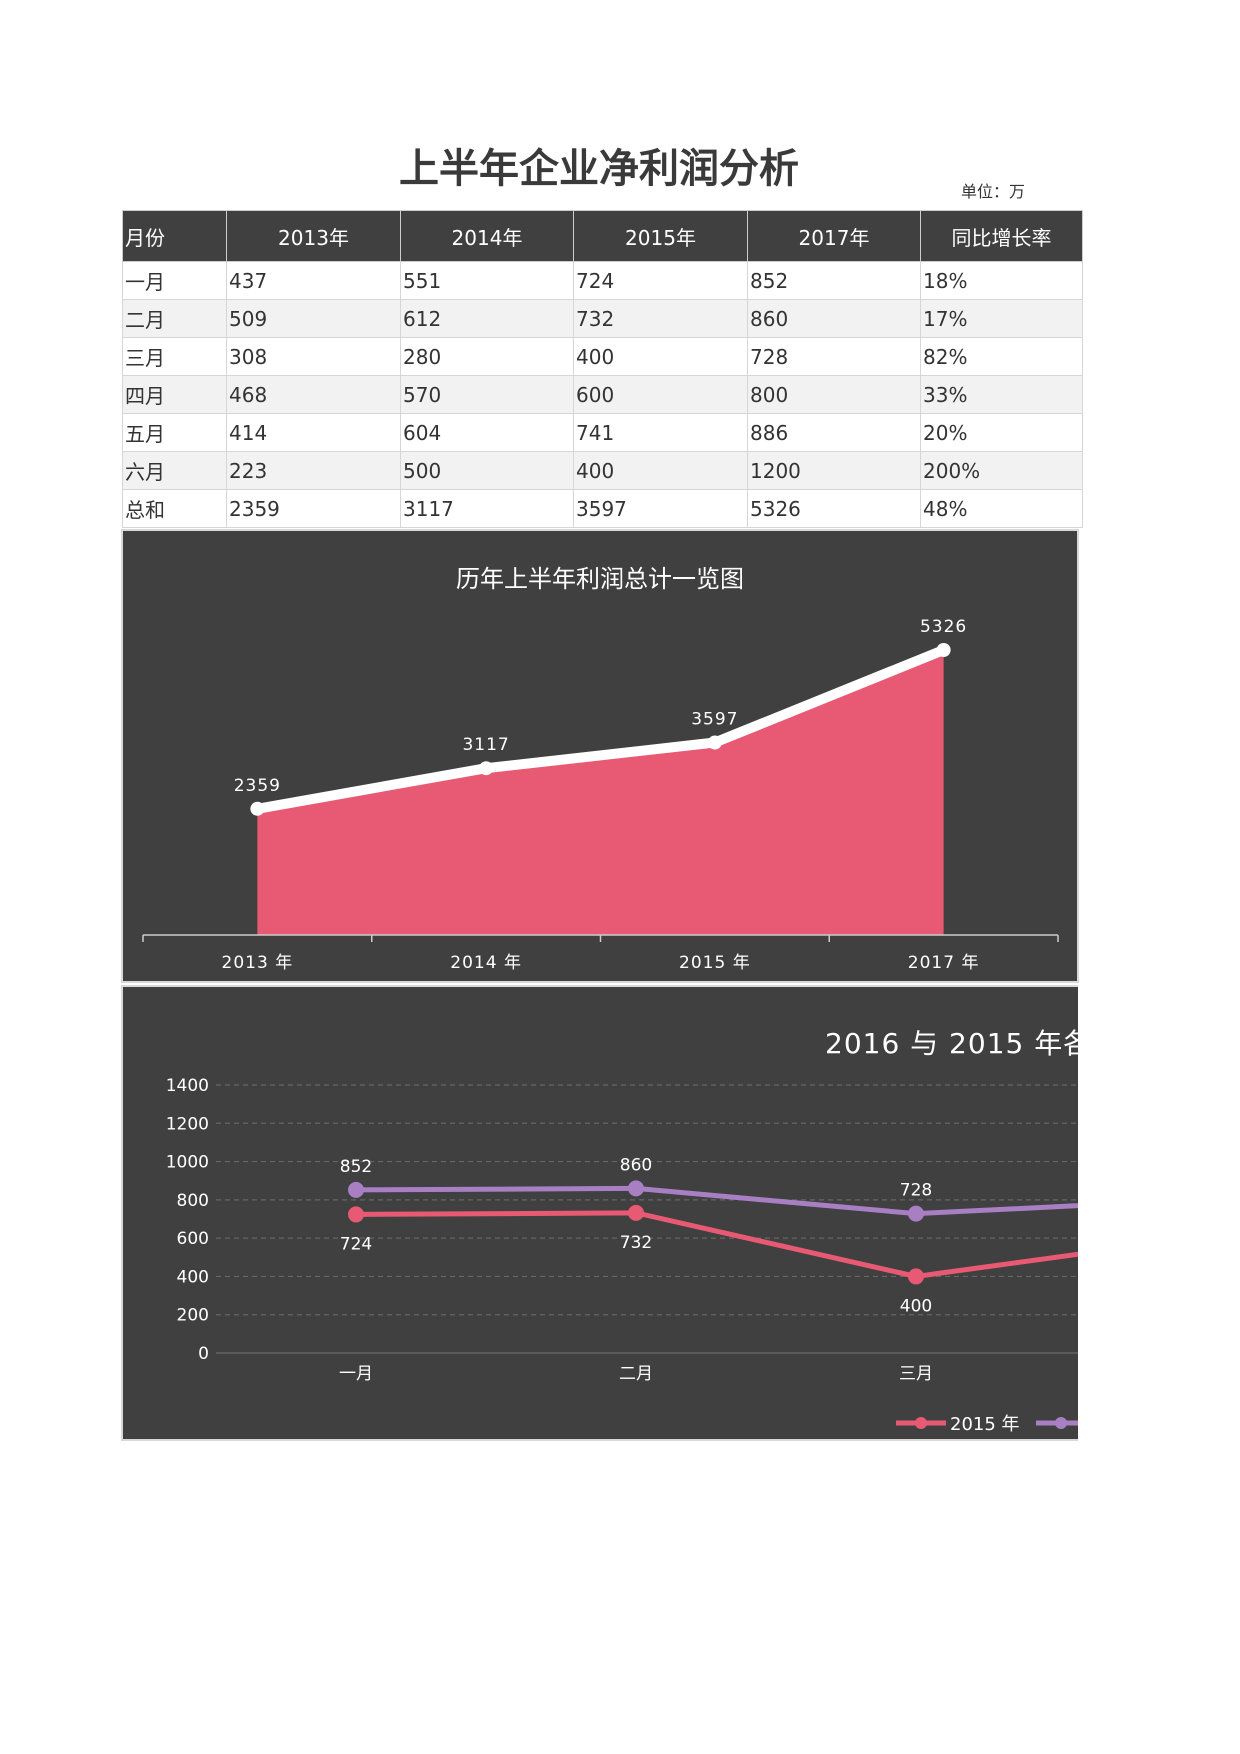 The width and height of the screenshot is (1240, 1754). What do you see at coordinates (636, 1243) in the screenshot?
I see `data-label: 732` at bounding box center [636, 1243].